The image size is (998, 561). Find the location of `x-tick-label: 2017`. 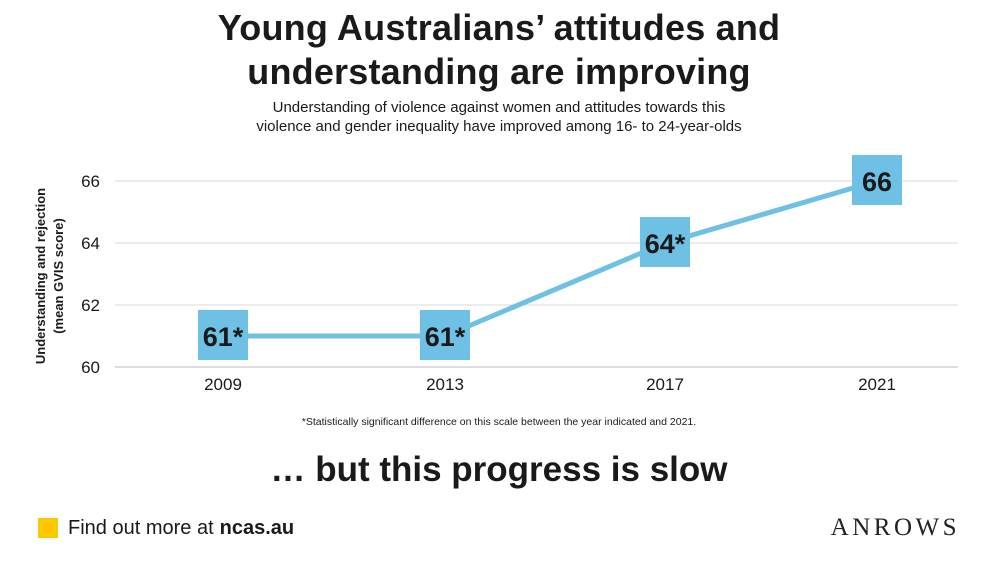

x-tick-label: 2017 is located at coordinates (665, 384).